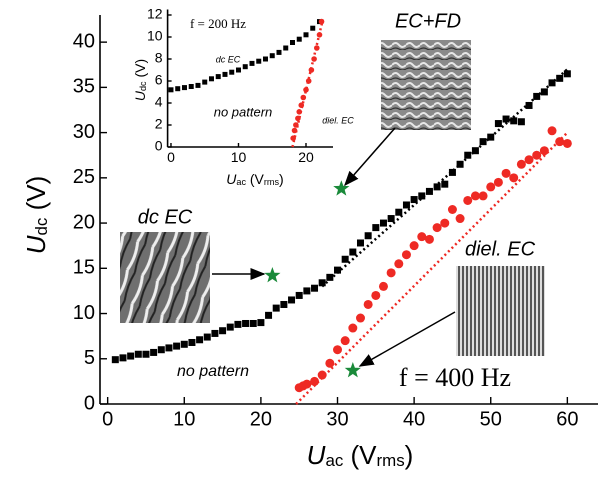  Describe the element at coordinates (155, 36) in the screenshot. I see `y-tick-label: 10` at that location.